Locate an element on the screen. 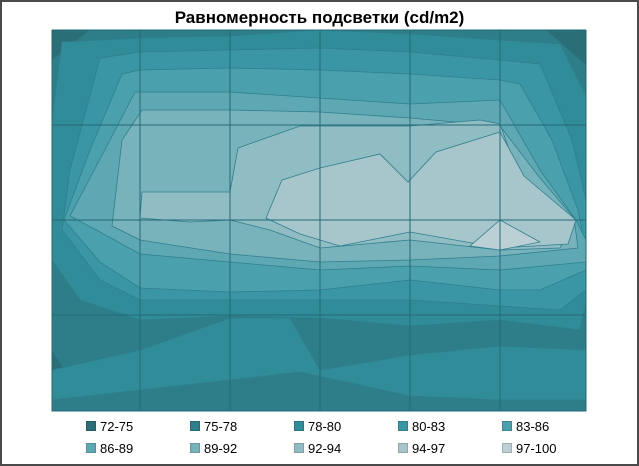 The width and height of the screenshot is (639, 466). legend-label: 80-83 is located at coordinates (429, 426).